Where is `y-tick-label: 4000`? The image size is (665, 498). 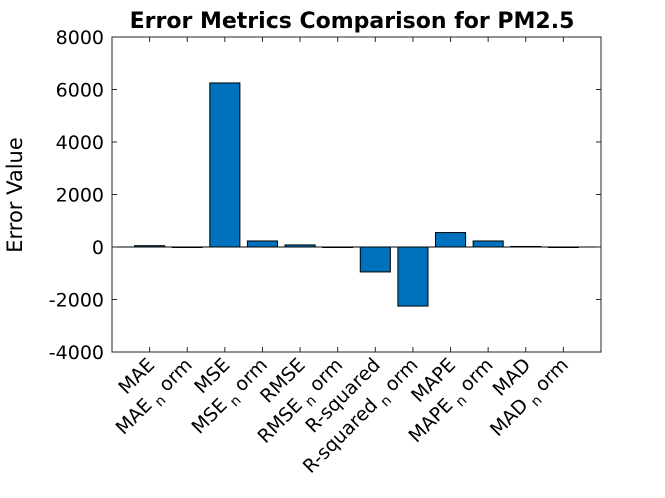 y-tick-label: 4000 is located at coordinates (80, 143).